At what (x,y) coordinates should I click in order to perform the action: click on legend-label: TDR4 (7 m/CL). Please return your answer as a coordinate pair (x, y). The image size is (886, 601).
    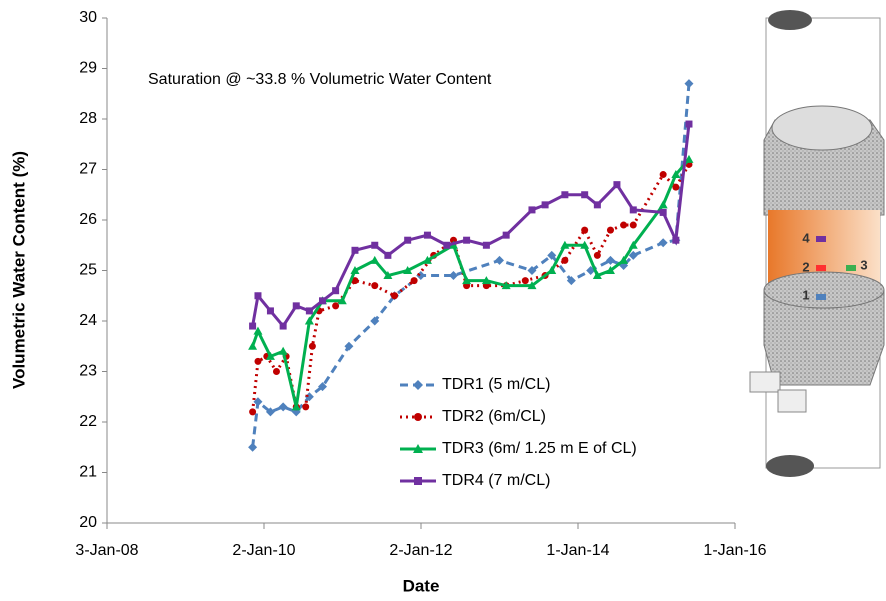
    Looking at the image, I should click on (496, 480).